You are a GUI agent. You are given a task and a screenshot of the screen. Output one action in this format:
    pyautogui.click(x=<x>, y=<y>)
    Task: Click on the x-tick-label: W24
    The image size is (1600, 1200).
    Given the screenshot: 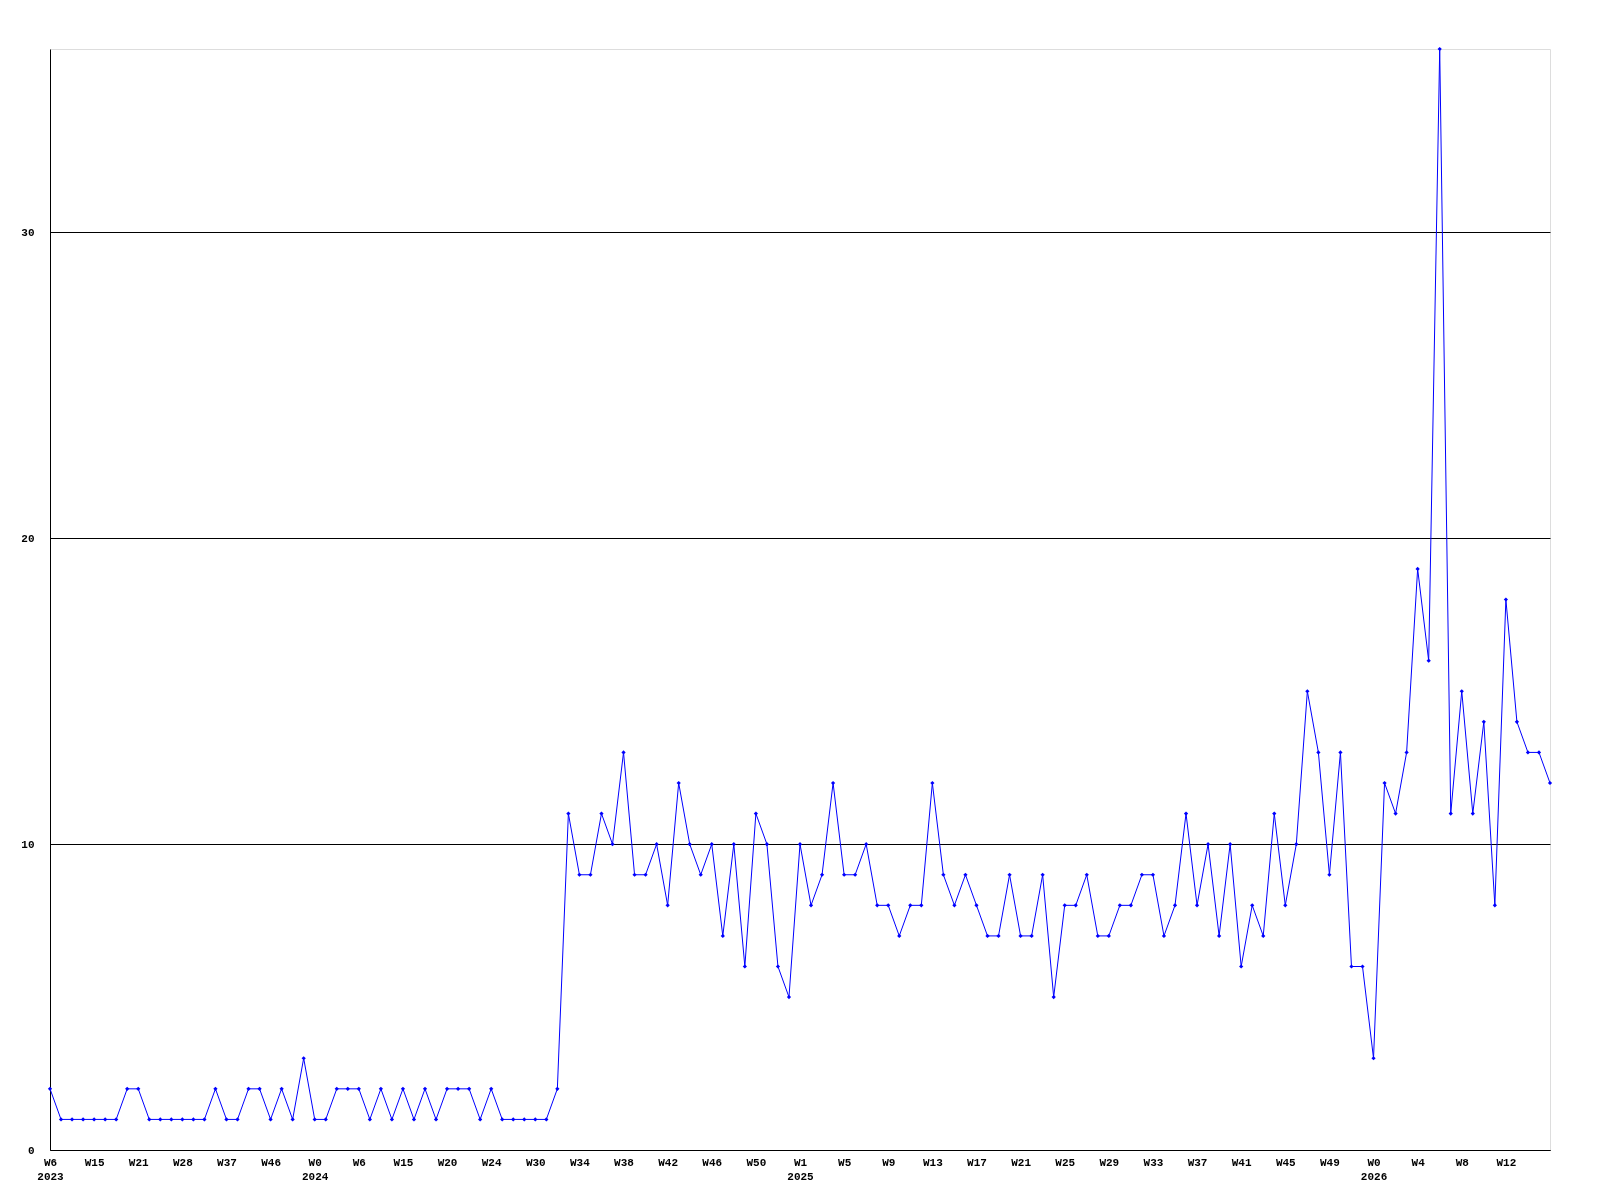 What is the action you would take?
    pyautogui.click(x=491, y=1162)
    